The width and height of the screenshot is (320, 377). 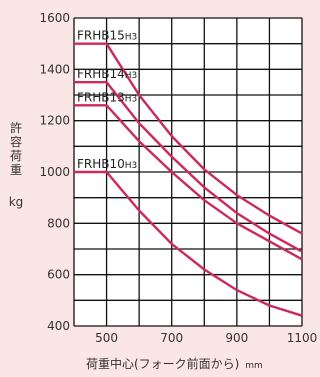 What do you see at coordinates (58, 326) in the screenshot?
I see `y-tick-label: 400` at bounding box center [58, 326].